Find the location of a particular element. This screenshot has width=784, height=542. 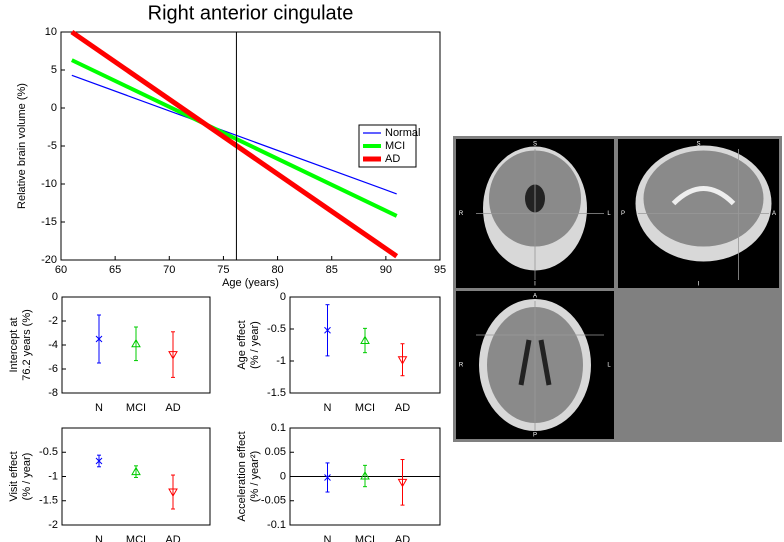

y-tick-label: -4 is located at coordinates (53, 345).